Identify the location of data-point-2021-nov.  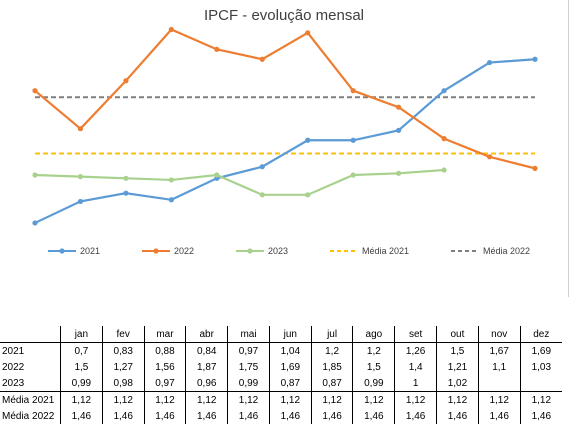
(489, 62).